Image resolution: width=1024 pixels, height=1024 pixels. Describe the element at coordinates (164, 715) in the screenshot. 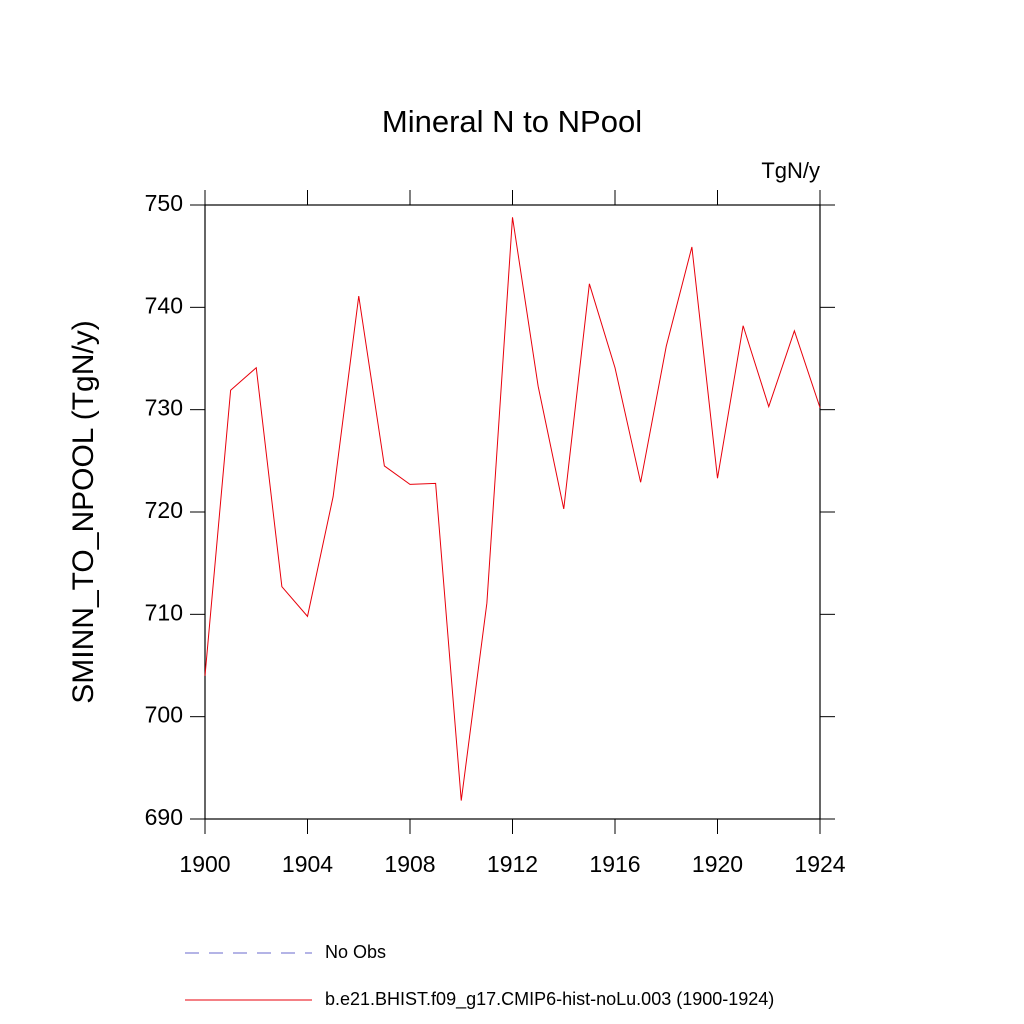

I see `y-tick-label: 700` at that location.